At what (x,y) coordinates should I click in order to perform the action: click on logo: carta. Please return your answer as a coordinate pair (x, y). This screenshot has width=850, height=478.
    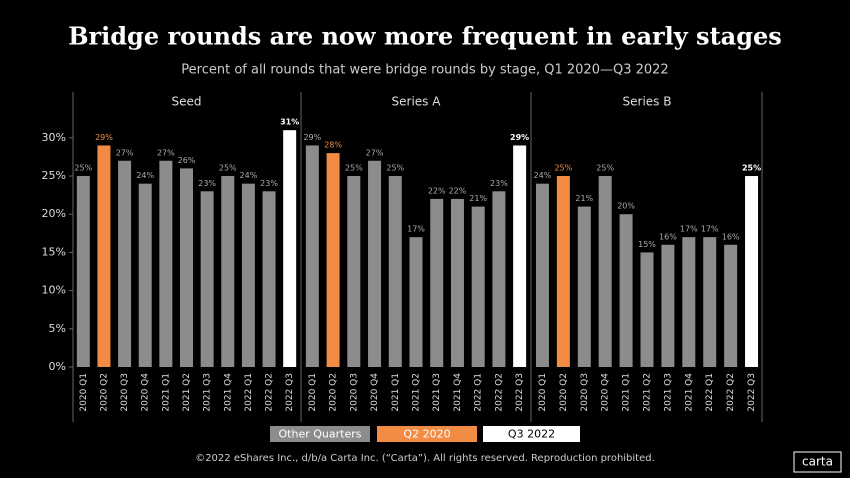
    Looking at the image, I should click on (817, 462).